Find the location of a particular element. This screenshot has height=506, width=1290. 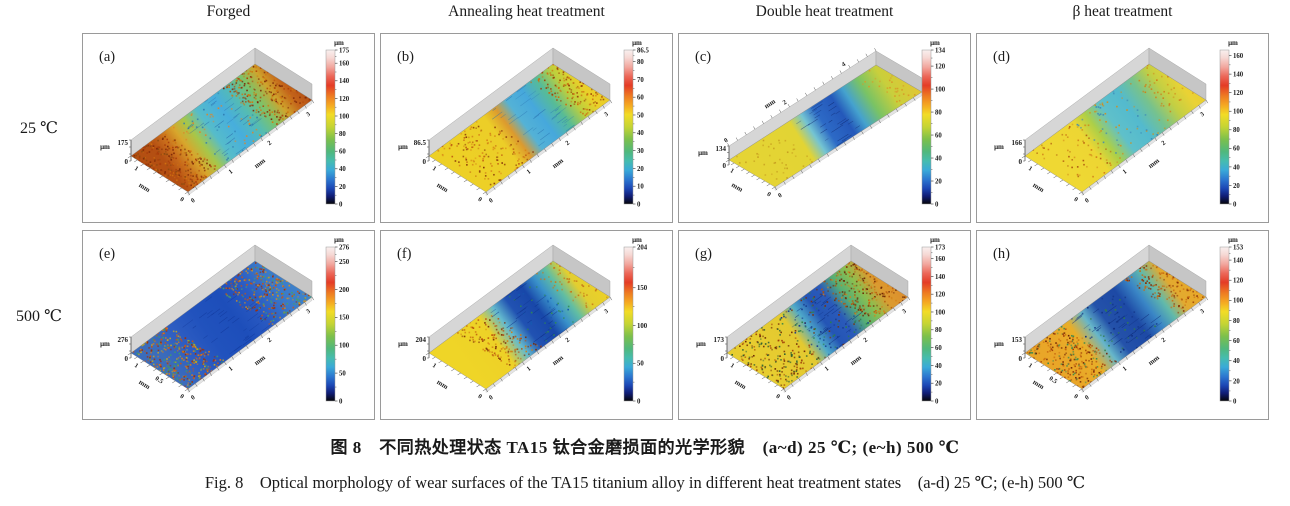

row-label-25c: 25 ℃ is located at coordinates (39, 128).